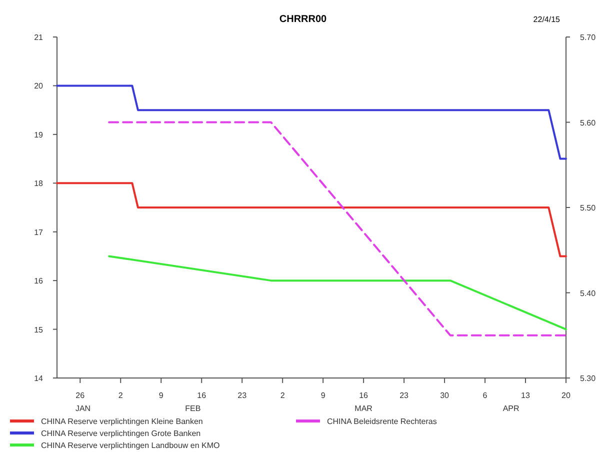 The image size is (606, 457). Describe the element at coordinates (39, 378) in the screenshot. I see `y-tick-label: 14` at that location.